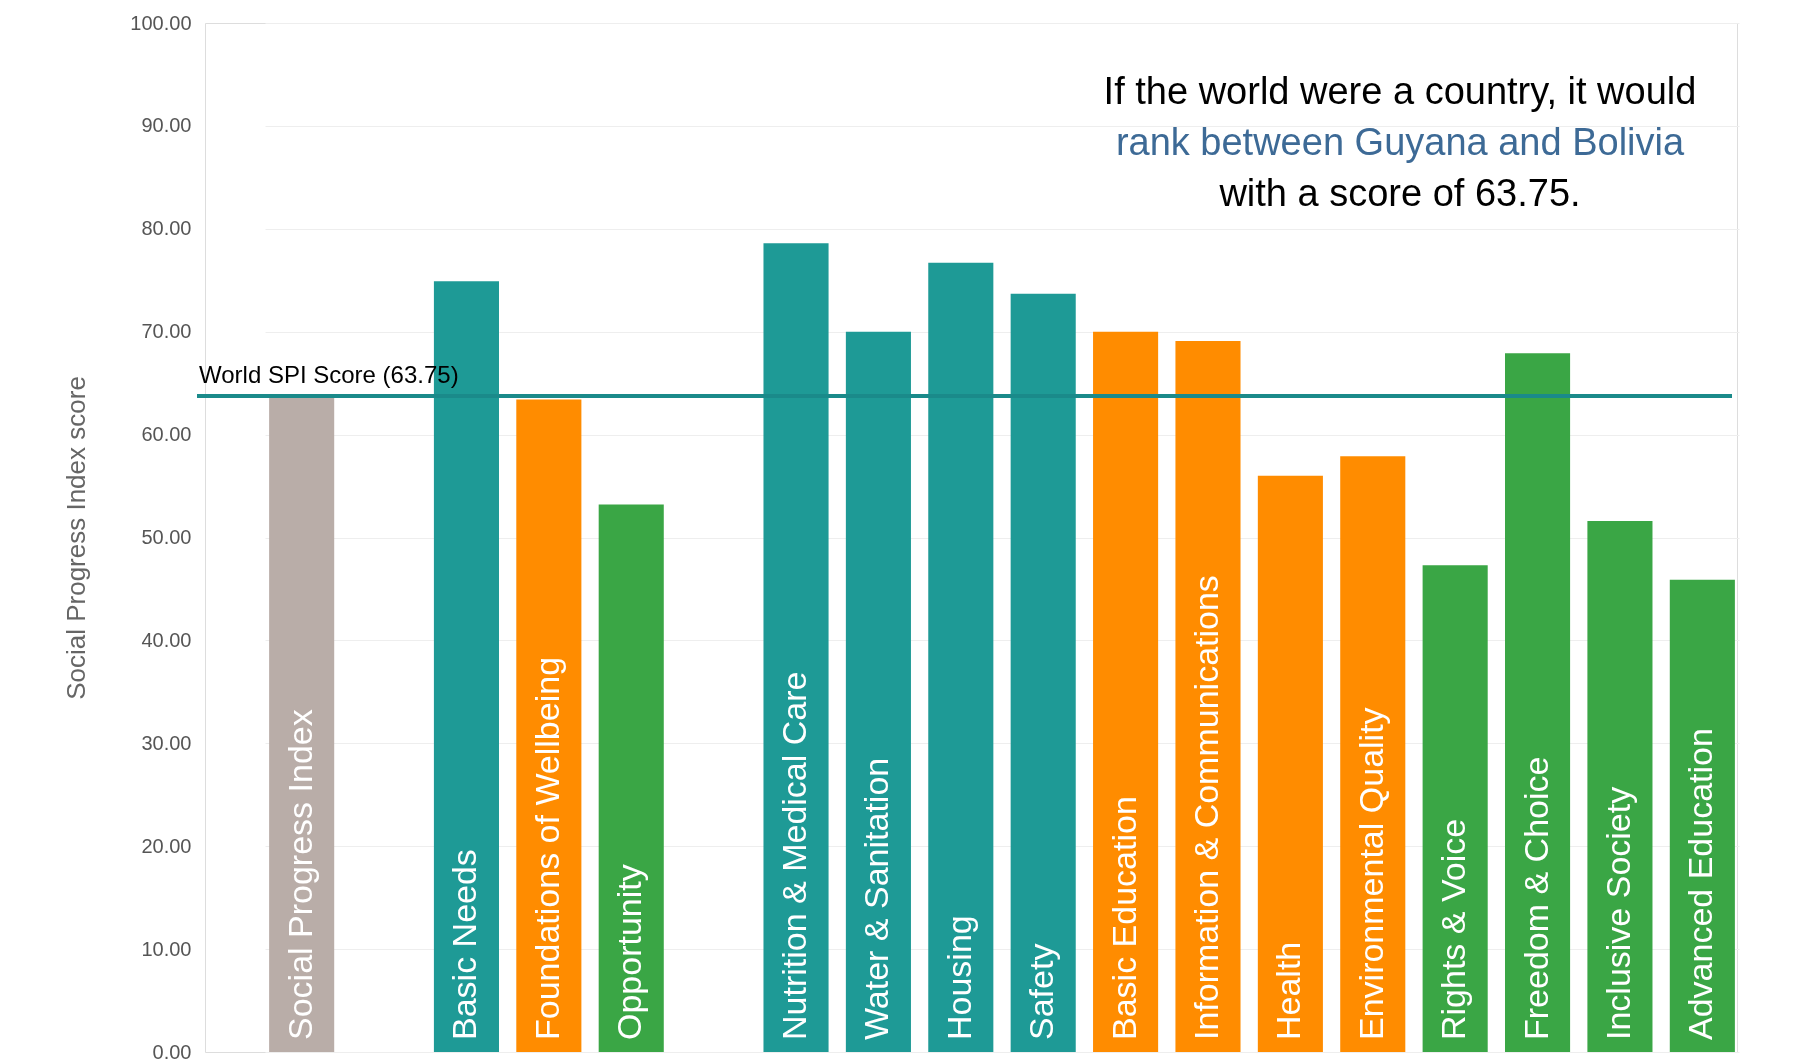 This screenshot has height=1064, width=1793. What do you see at coordinates (166, 537) in the screenshot?
I see `y-tick-label: 50.00` at bounding box center [166, 537].